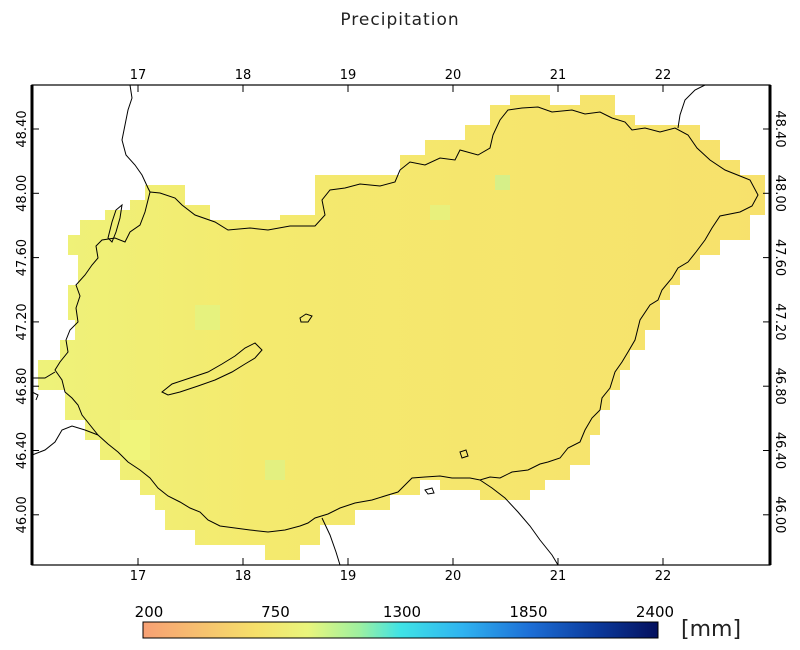 The image size is (800, 650). I want to click on colorbar-tick-label: 2400, so click(655, 612).